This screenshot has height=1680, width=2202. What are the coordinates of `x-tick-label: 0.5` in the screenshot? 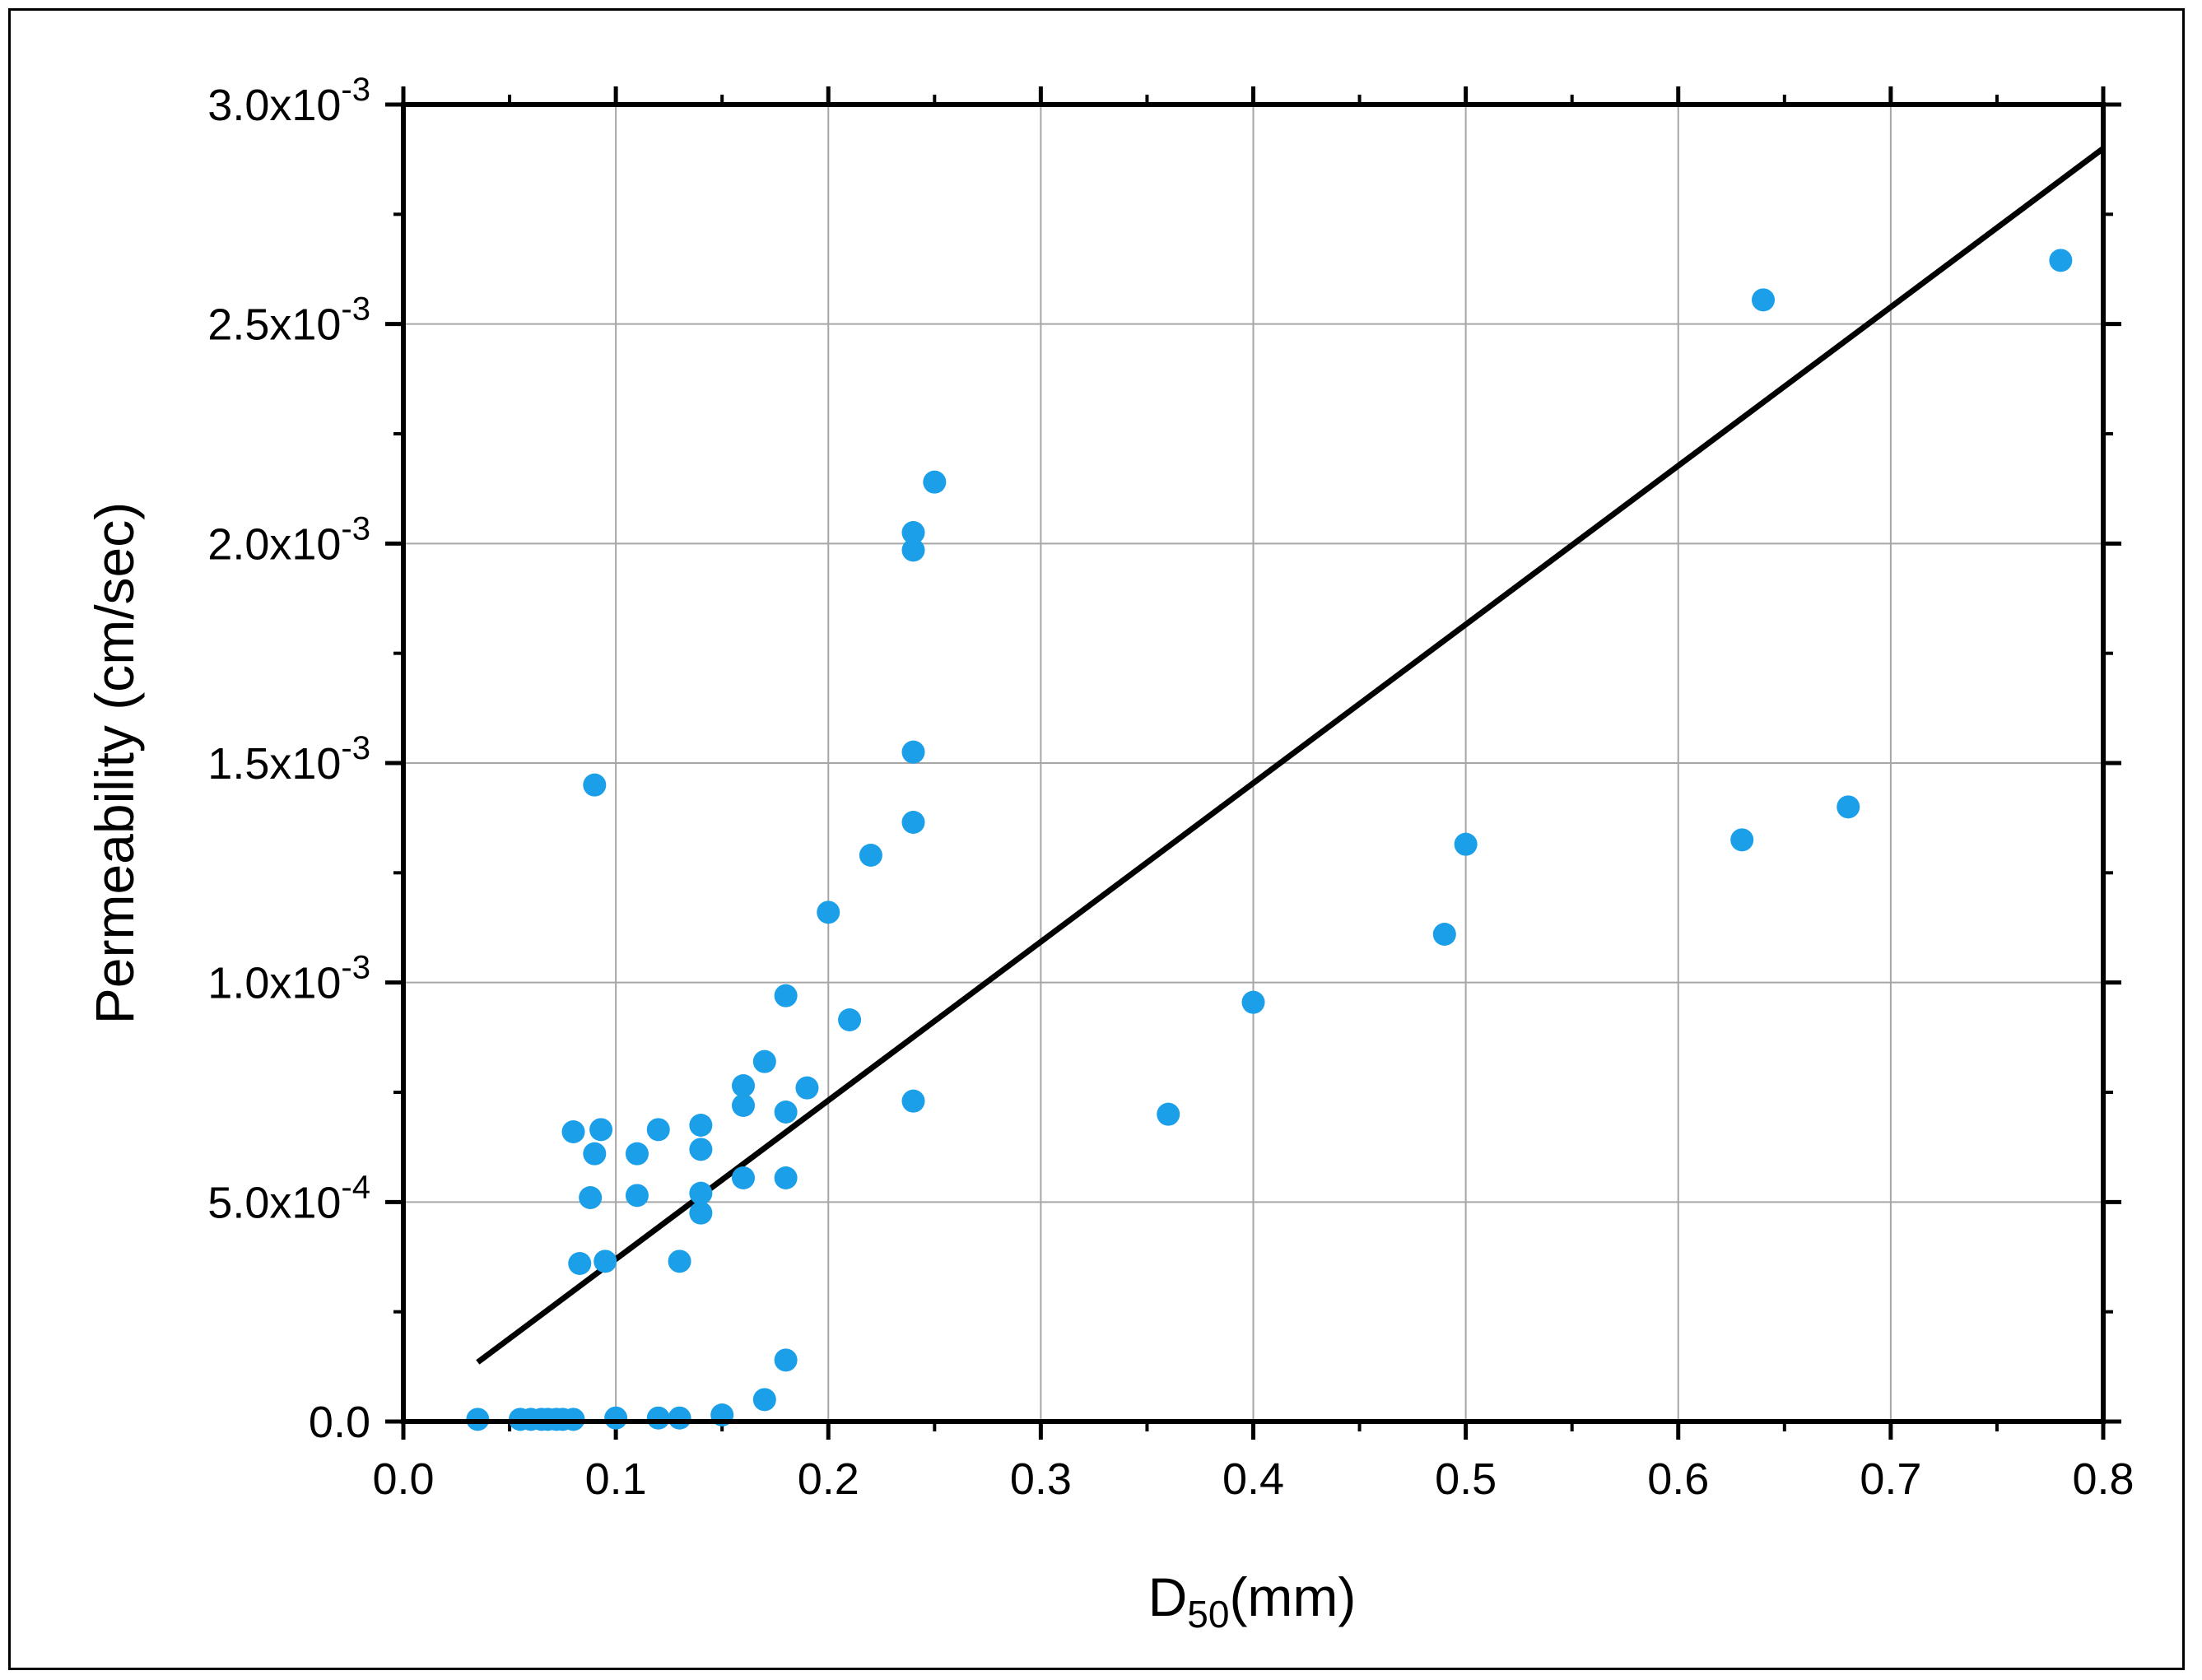 It's located at (1466, 1479).